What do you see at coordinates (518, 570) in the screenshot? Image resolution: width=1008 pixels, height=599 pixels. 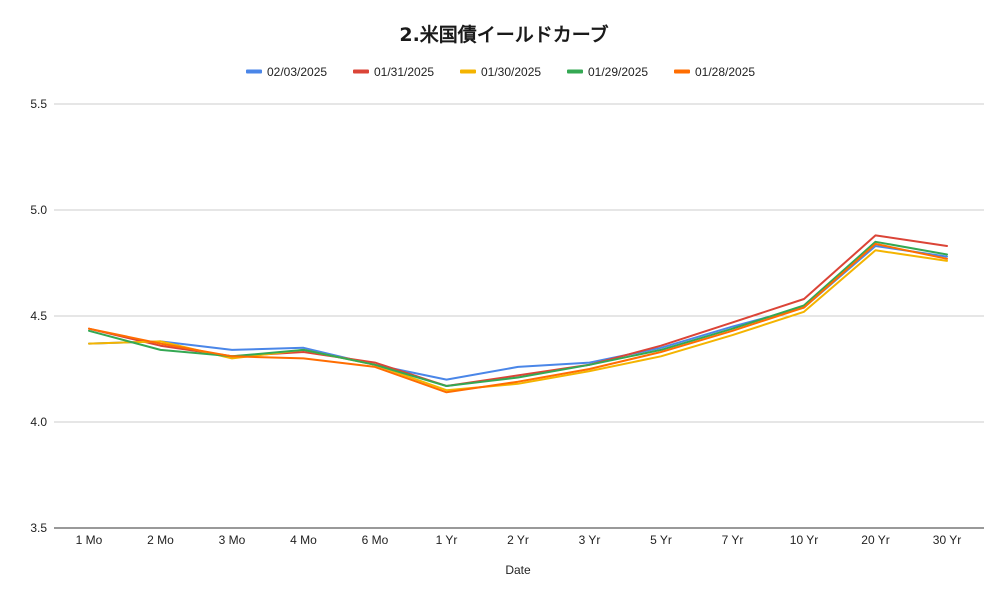 I see `x-axis-label: Date` at bounding box center [518, 570].